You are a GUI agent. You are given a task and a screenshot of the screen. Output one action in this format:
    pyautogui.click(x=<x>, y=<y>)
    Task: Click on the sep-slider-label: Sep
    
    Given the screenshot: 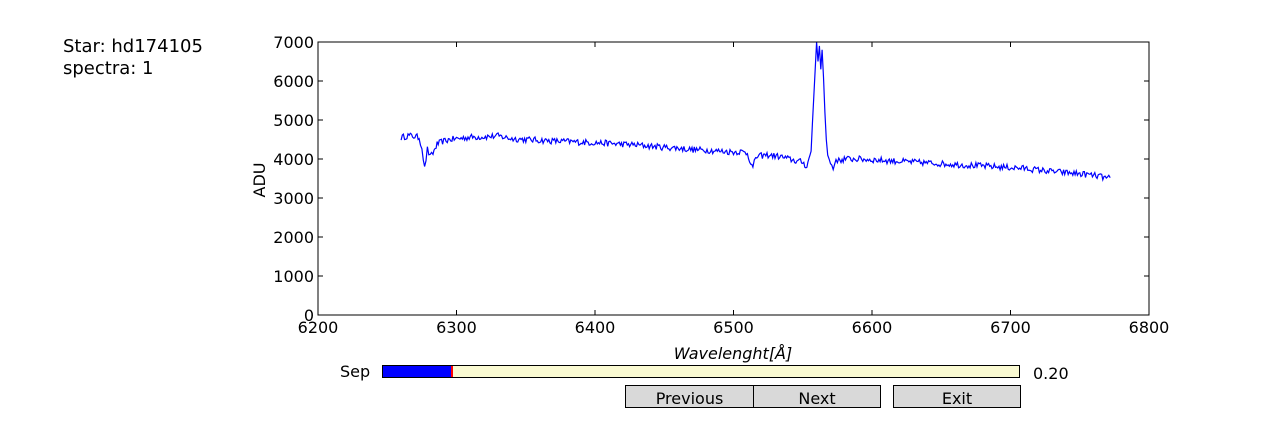 What is the action you would take?
    pyautogui.click(x=355, y=371)
    